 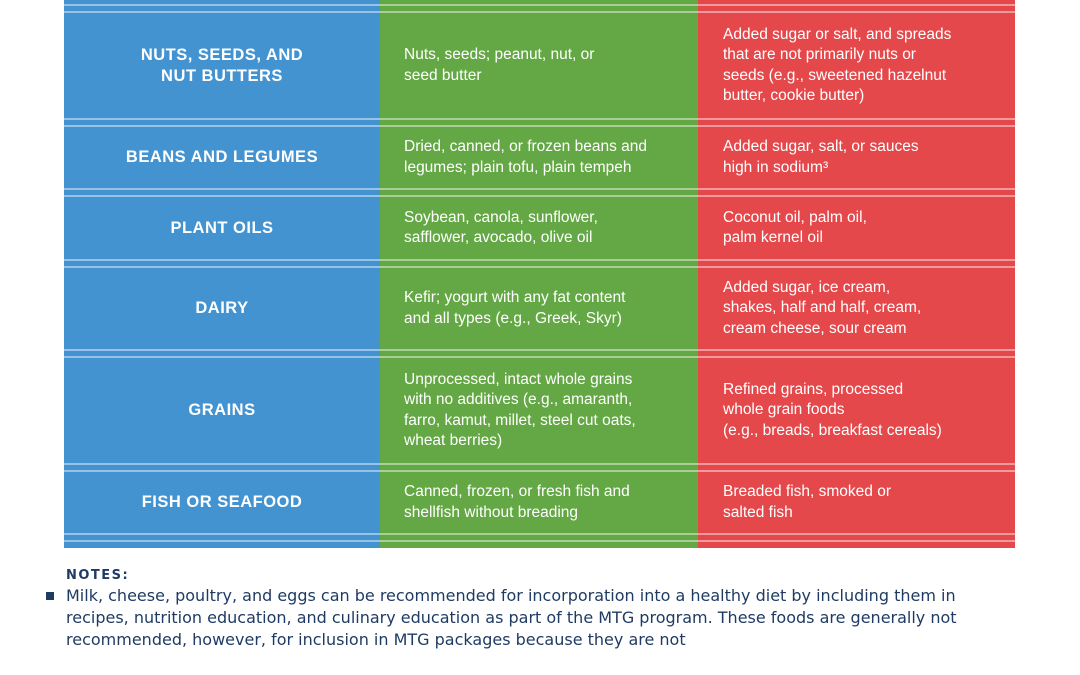 I want to click on category-cell: NUTS, SEEDS, AND NUT BUTTERS, so click(x=222, y=65).